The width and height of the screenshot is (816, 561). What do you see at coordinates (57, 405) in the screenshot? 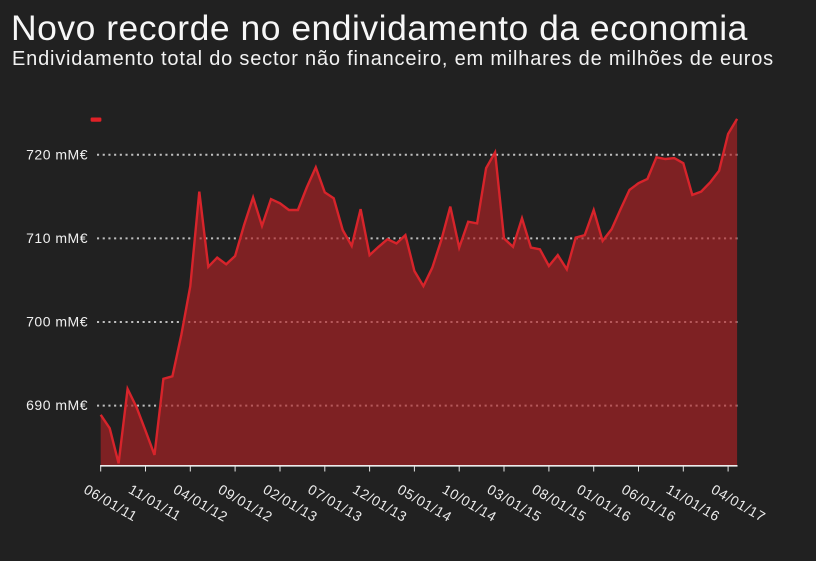
I see `svg-text: 690 mM€` at bounding box center [57, 405].